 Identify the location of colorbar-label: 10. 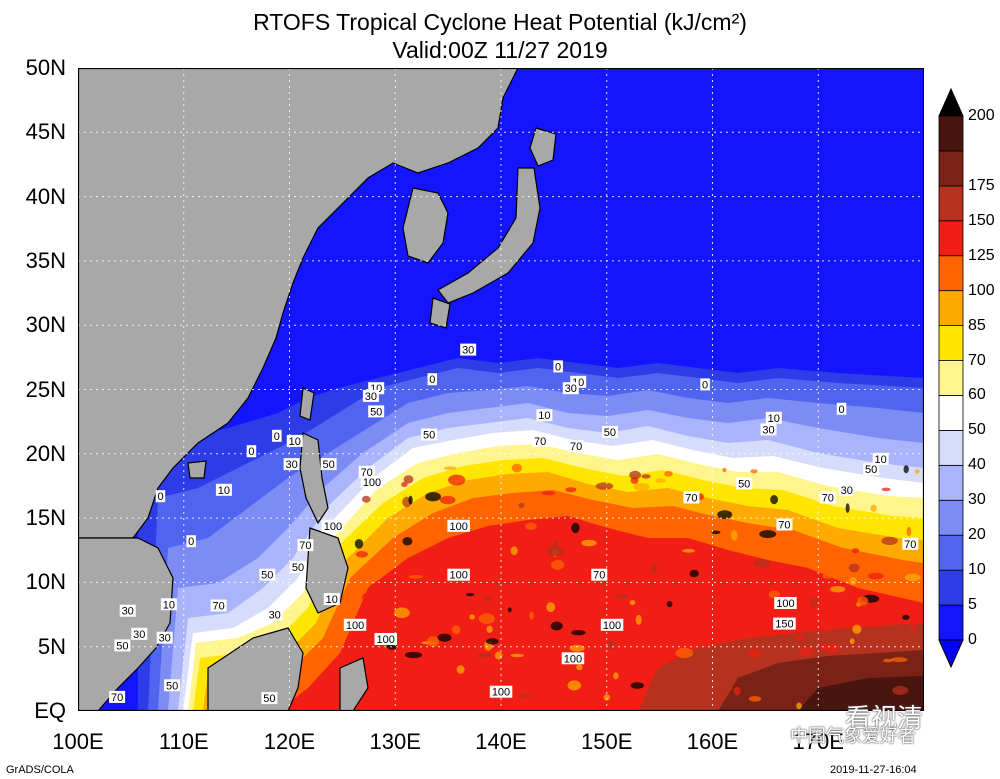
(977, 570).